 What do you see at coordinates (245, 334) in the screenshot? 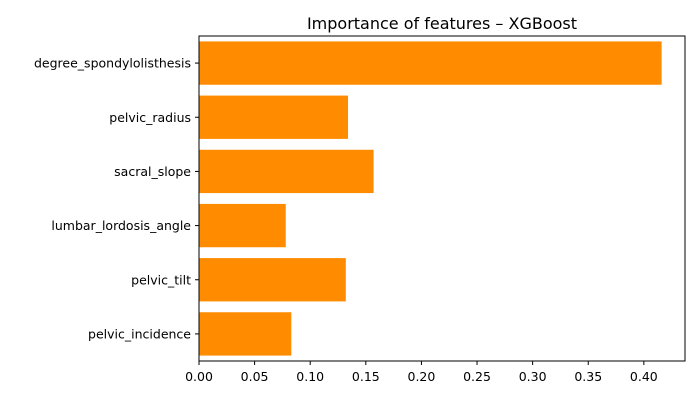
I see `bar-pelvic-incidence` at bounding box center [245, 334].